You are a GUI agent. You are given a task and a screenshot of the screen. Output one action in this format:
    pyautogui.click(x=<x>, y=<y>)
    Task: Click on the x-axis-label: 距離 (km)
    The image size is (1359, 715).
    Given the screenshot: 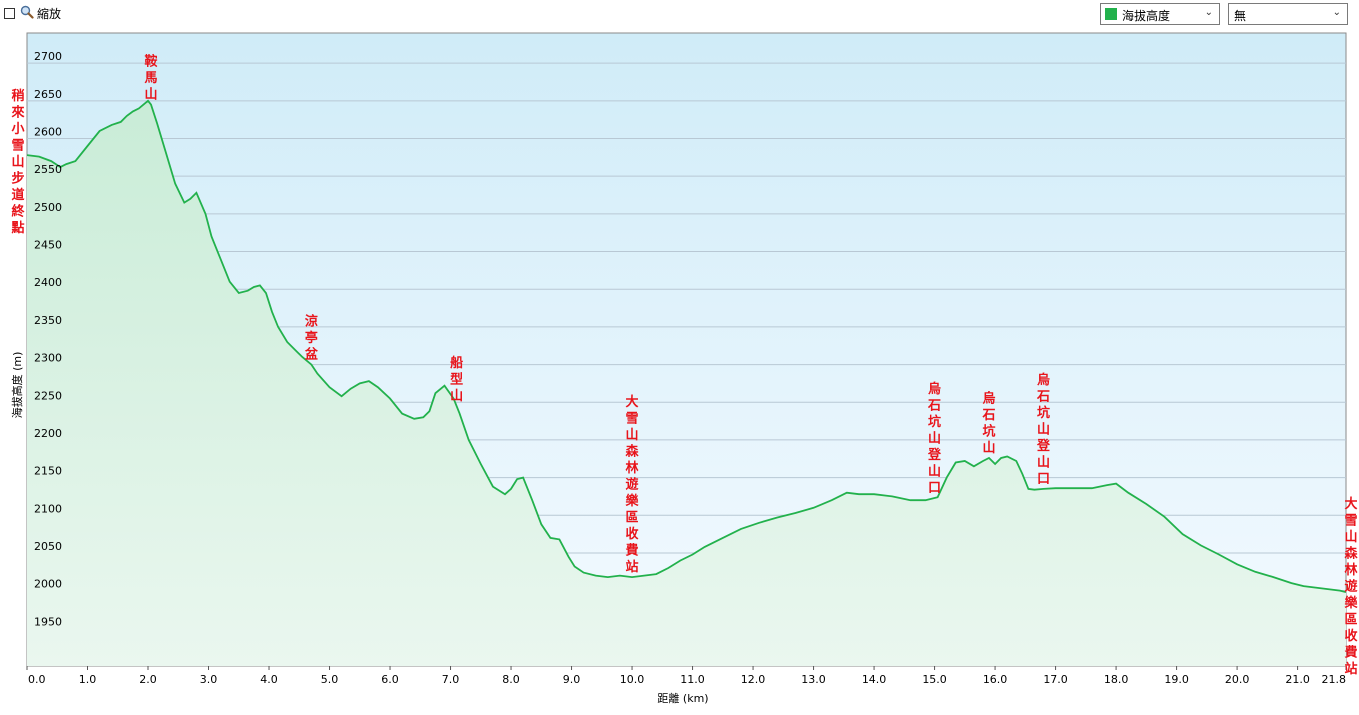 What is the action you would take?
    pyautogui.click(x=682, y=698)
    